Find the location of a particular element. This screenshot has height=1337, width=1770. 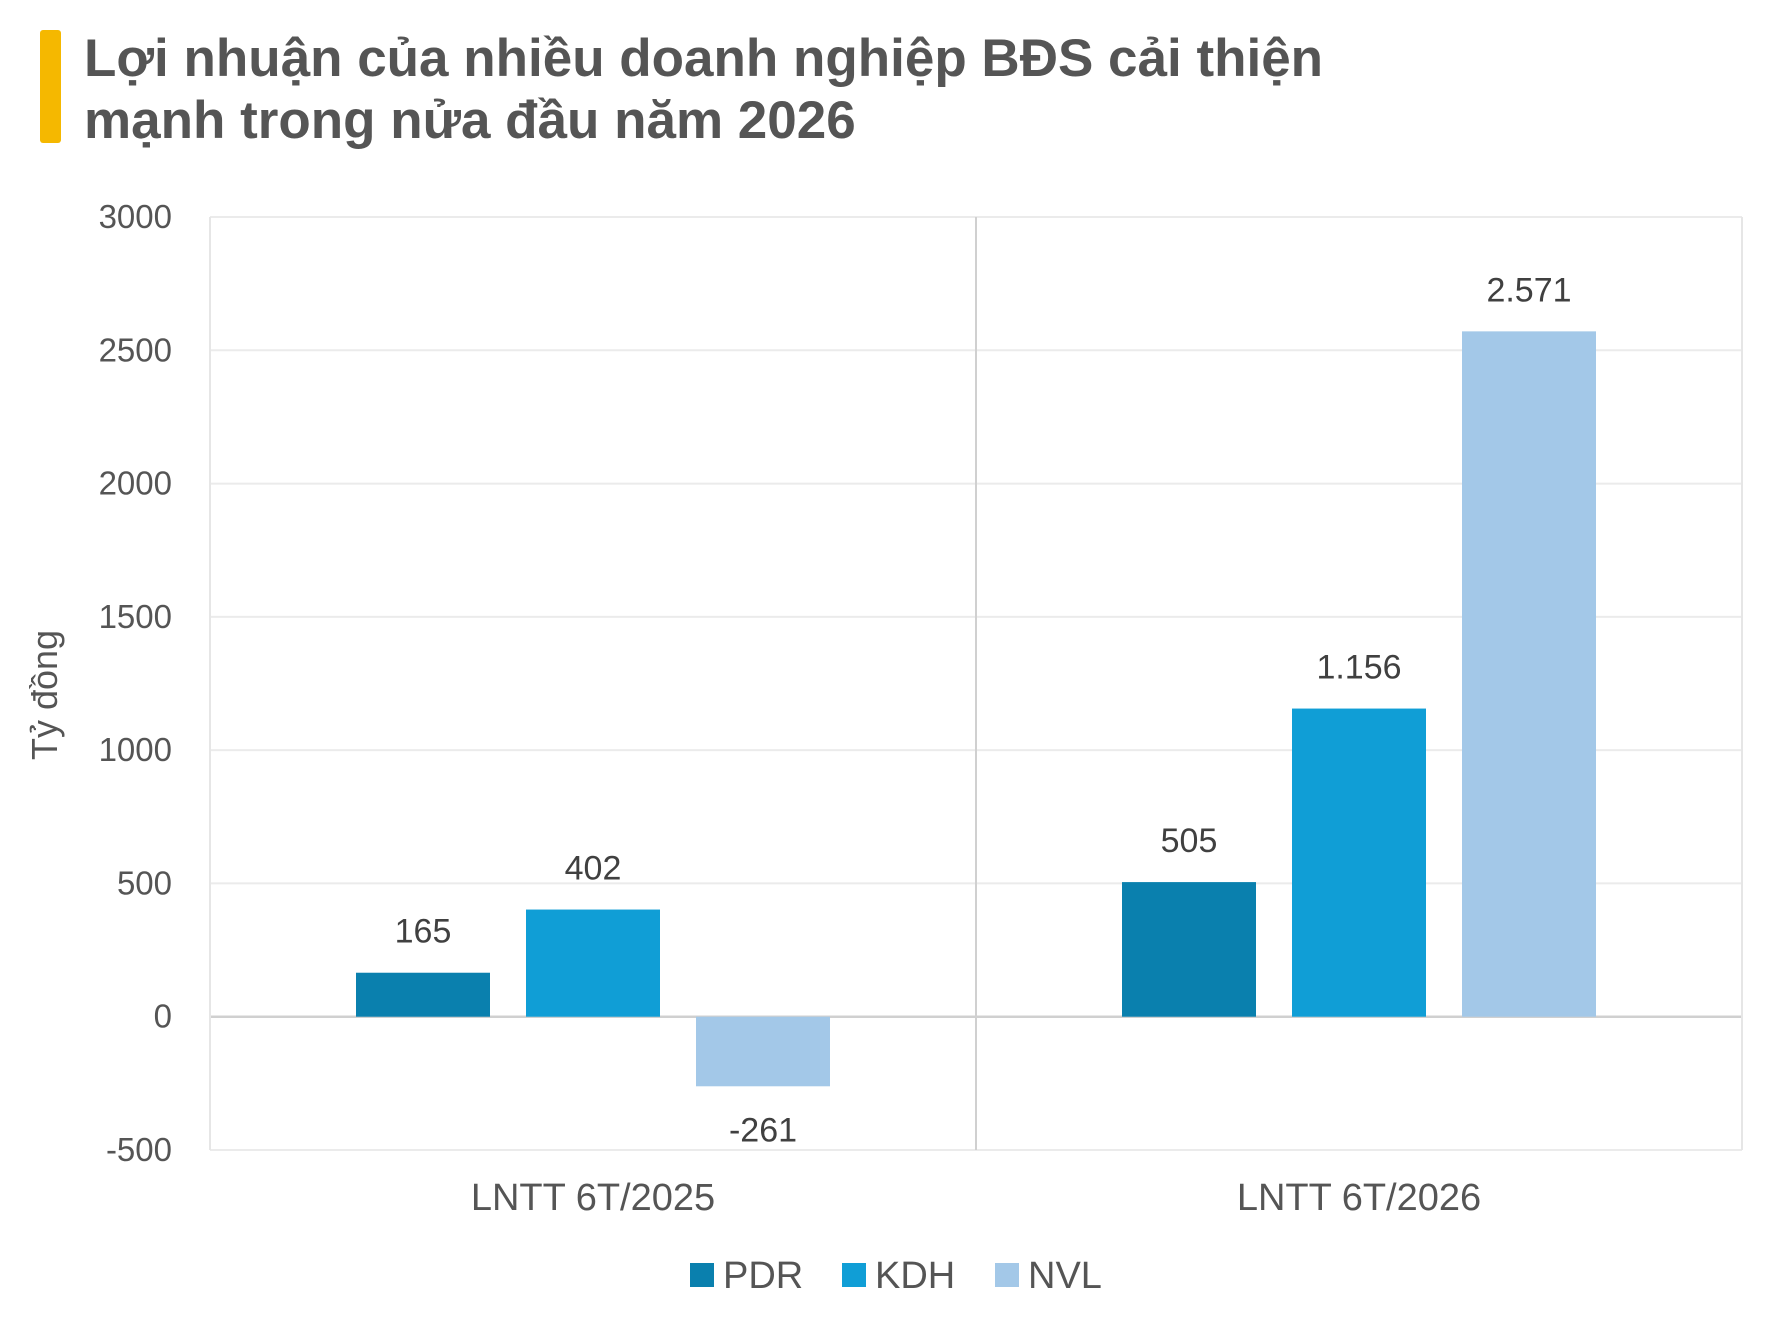

y-tick-label: 500 is located at coordinates (144, 882).